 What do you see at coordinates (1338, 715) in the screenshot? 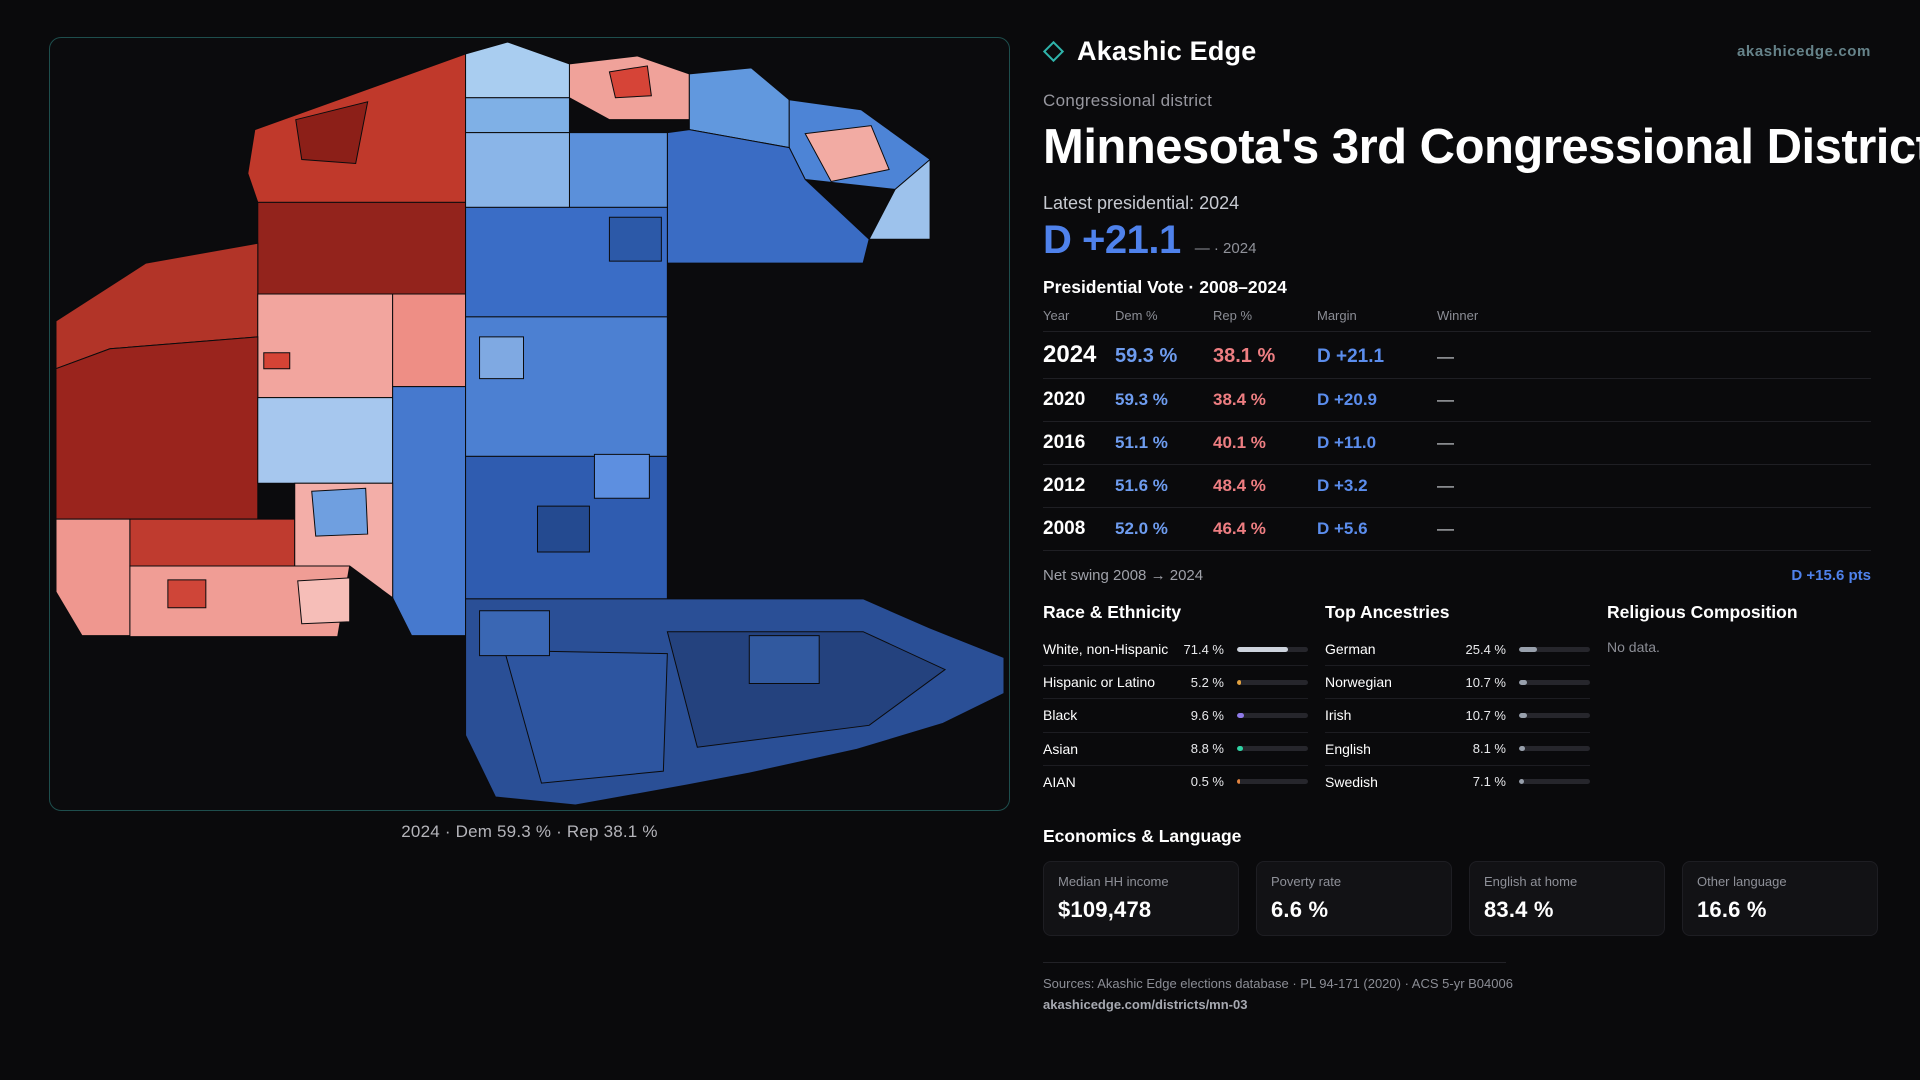
I see `demographic-label: Irish` at bounding box center [1338, 715].